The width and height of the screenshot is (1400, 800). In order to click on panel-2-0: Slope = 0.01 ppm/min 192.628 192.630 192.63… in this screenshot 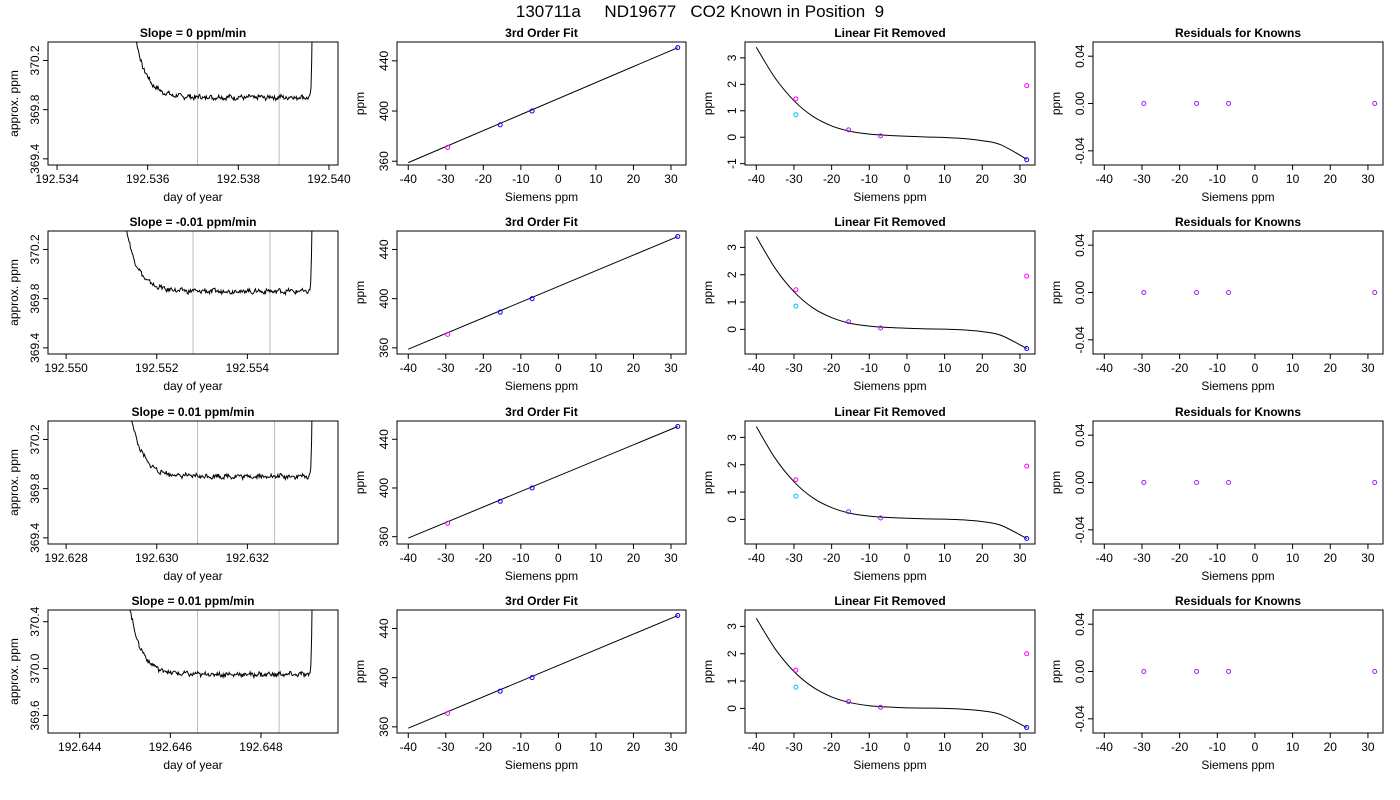, I will do `click(173, 494)`.